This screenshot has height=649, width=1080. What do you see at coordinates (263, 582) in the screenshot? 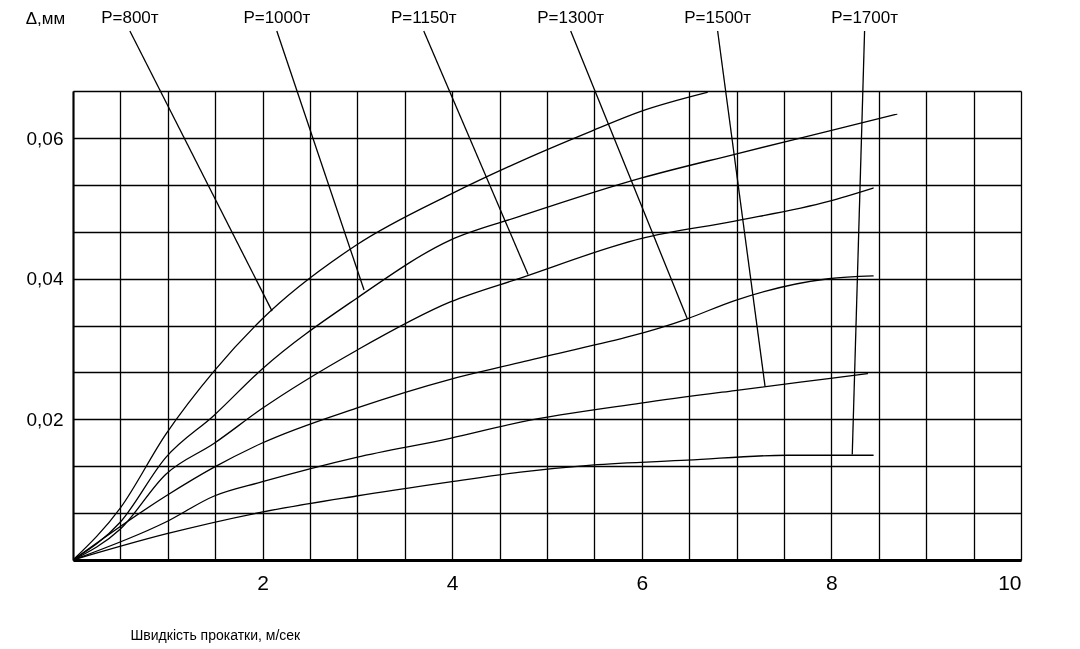
I see `x-tick-label: 2` at bounding box center [263, 582].